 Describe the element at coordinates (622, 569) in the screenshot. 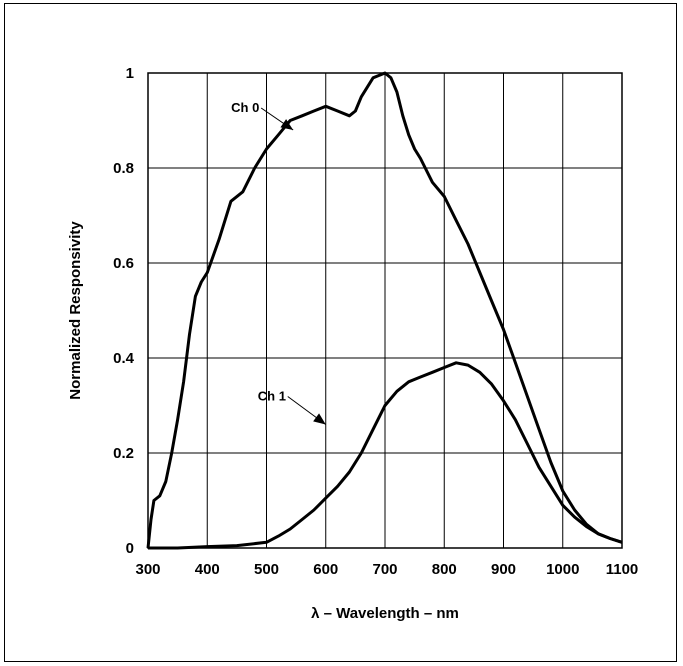

I see `x-tick-label: 1100` at that location.